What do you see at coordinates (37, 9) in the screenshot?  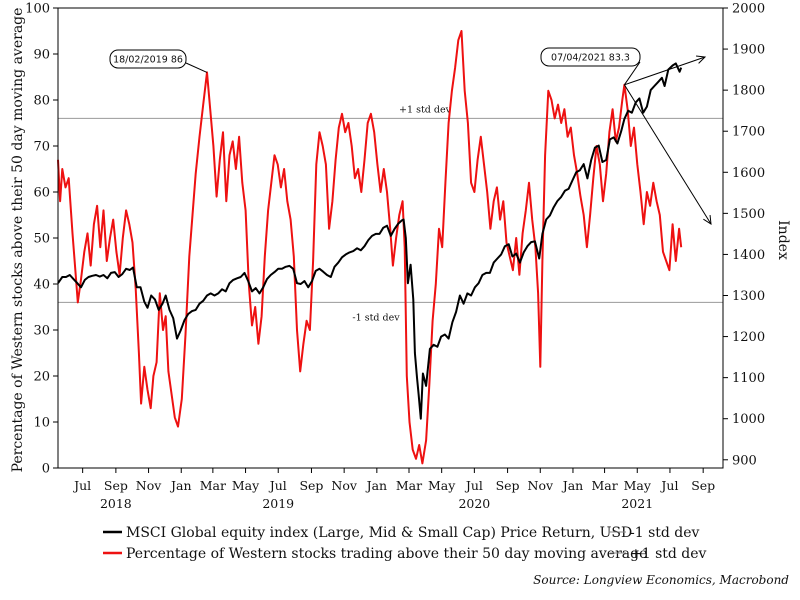 I see `left-tick-label: 100` at bounding box center [37, 9].